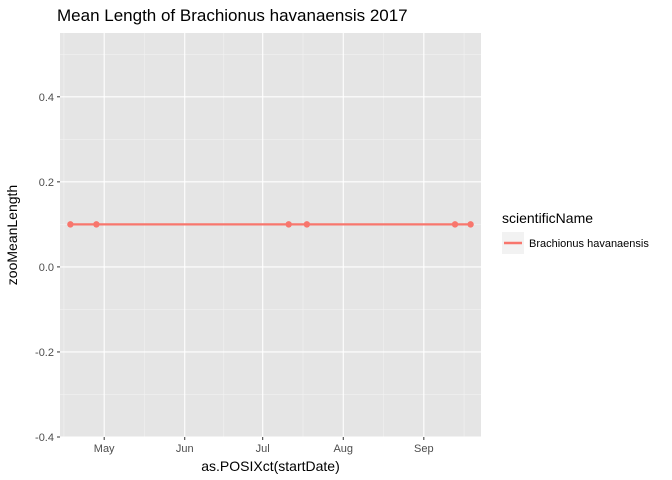 Image resolution: width=672 pixels, height=480 pixels. Describe the element at coordinates (12, 235) in the screenshot. I see `y-axis-title: zooMeanLength` at that location.